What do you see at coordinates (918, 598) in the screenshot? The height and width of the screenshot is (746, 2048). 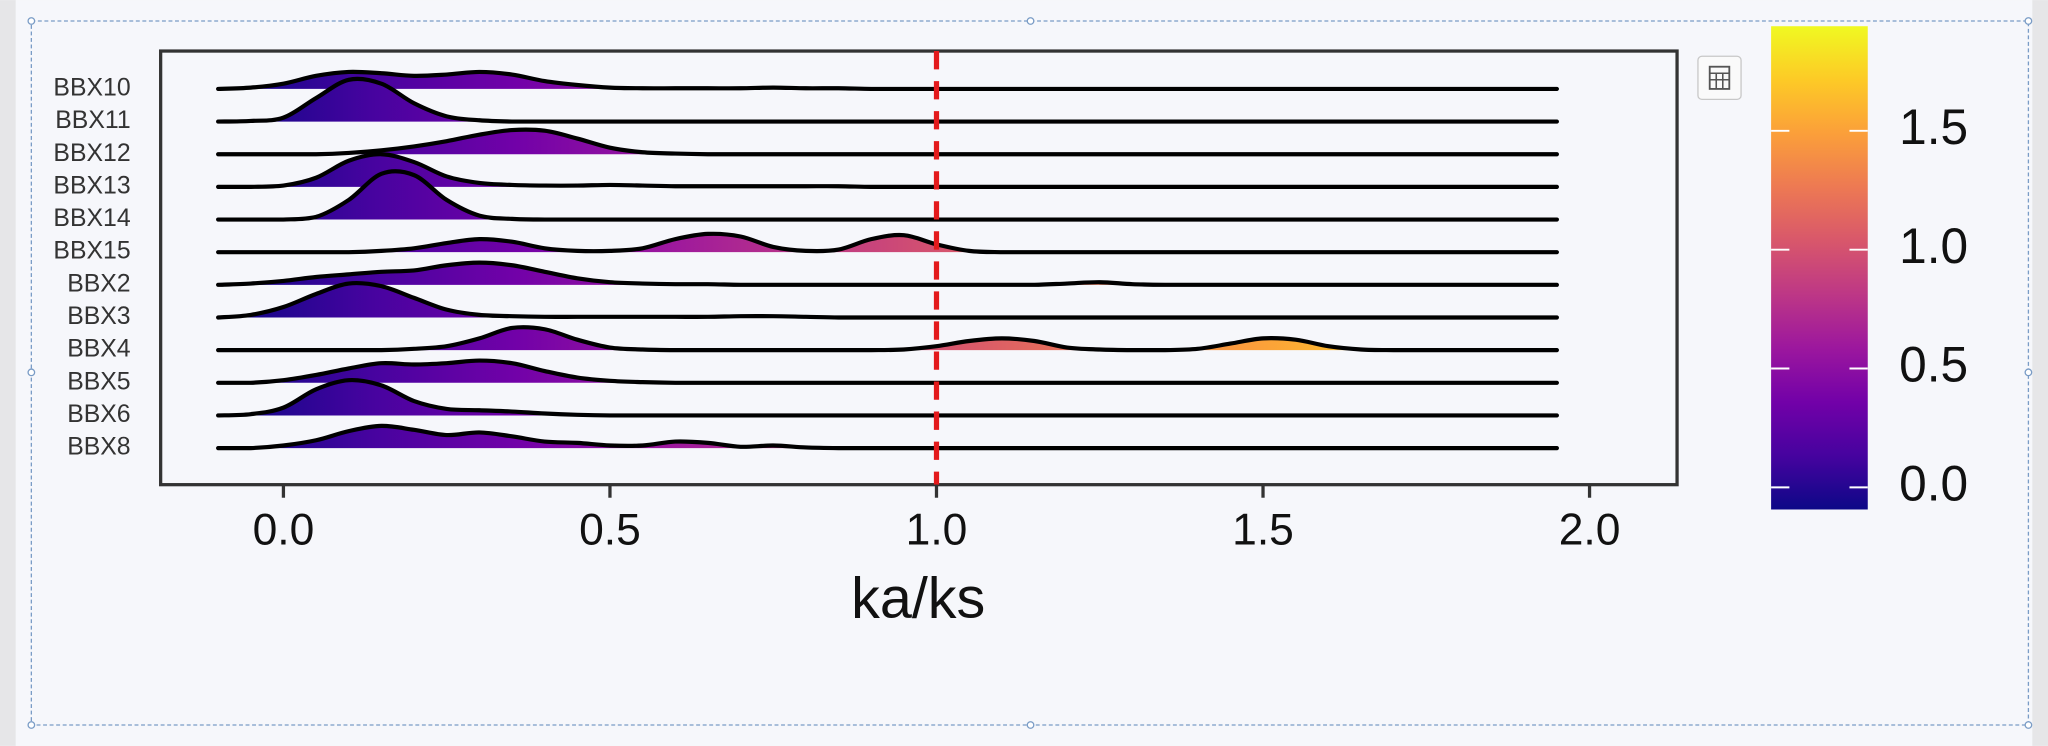 I see `x-axis-label: ka/ks` at bounding box center [918, 598].